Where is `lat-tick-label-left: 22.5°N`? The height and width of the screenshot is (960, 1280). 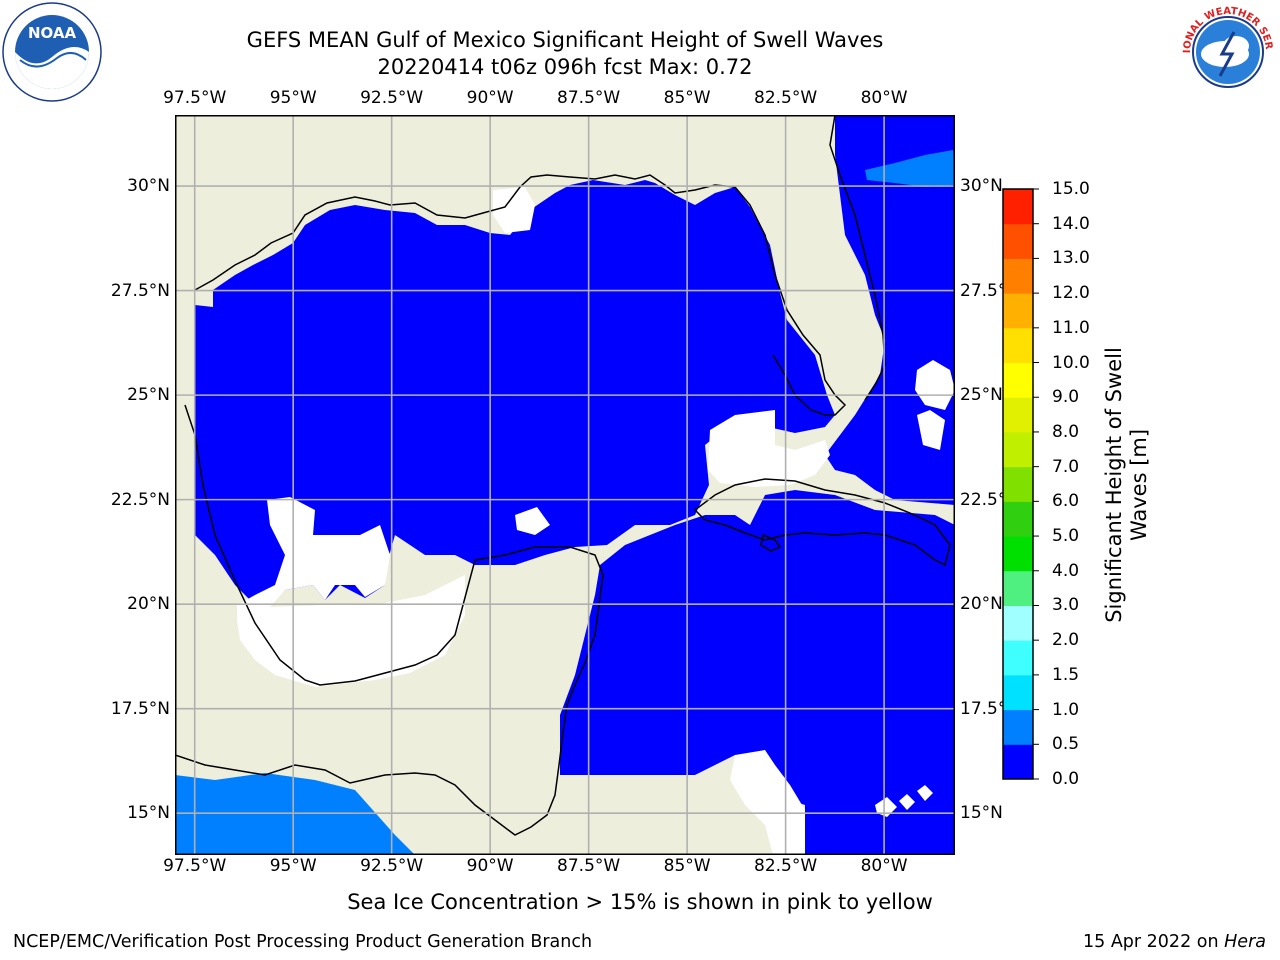 lat-tick-label-left: 22.5°N is located at coordinates (140, 499).